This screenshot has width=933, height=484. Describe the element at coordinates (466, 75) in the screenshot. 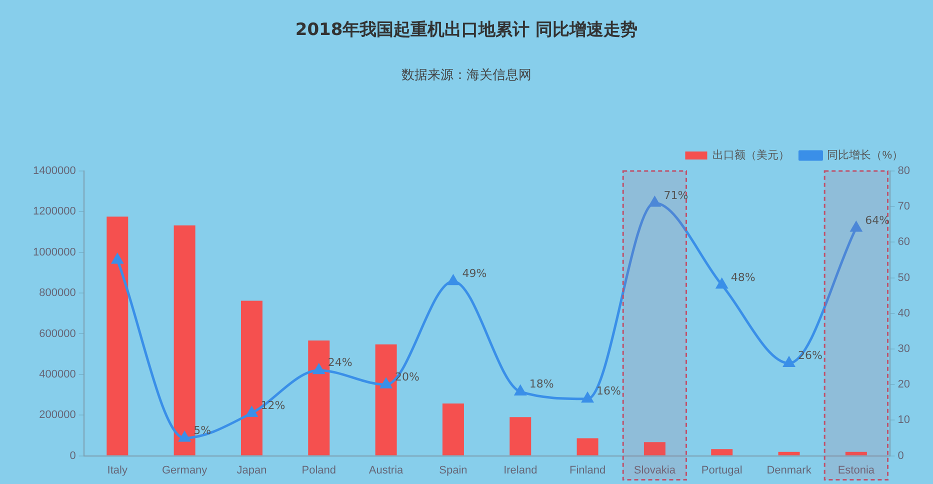

I see `chart-subtitle: 数据来源：海关信息网` at that location.